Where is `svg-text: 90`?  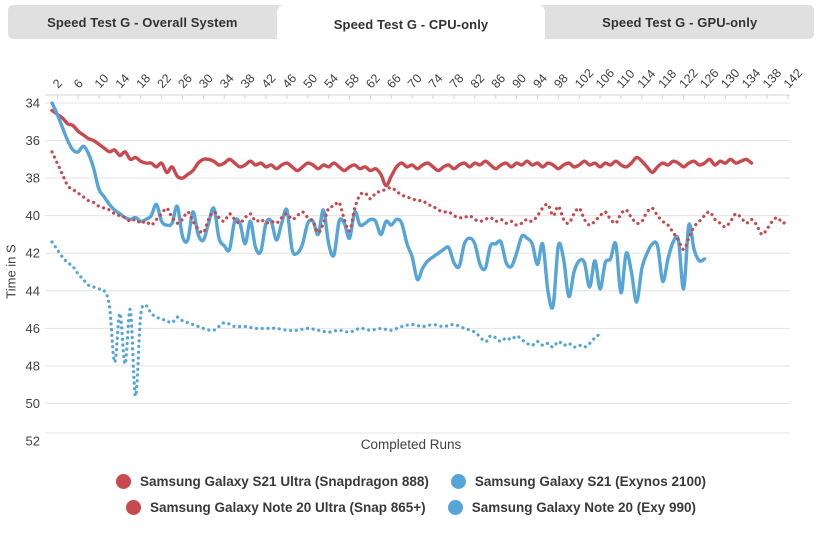
svg-text: 90 is located at coordinates (519, 81).